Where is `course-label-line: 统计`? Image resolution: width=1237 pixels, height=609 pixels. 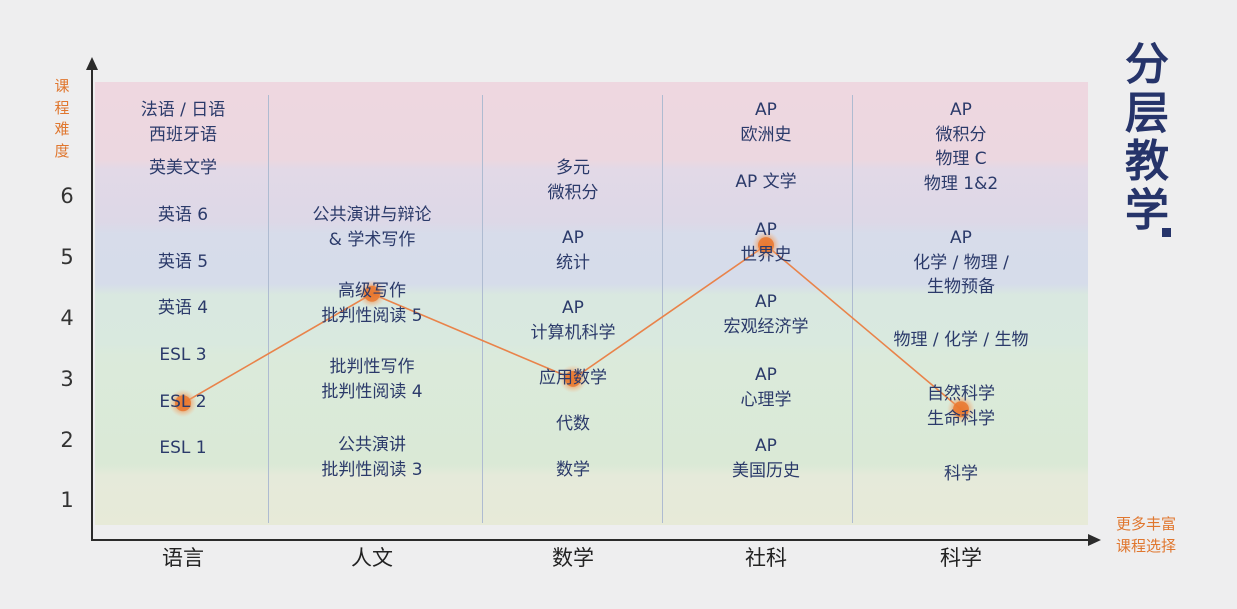 course-label-line: 统计 is located at coordinates (573, 262).